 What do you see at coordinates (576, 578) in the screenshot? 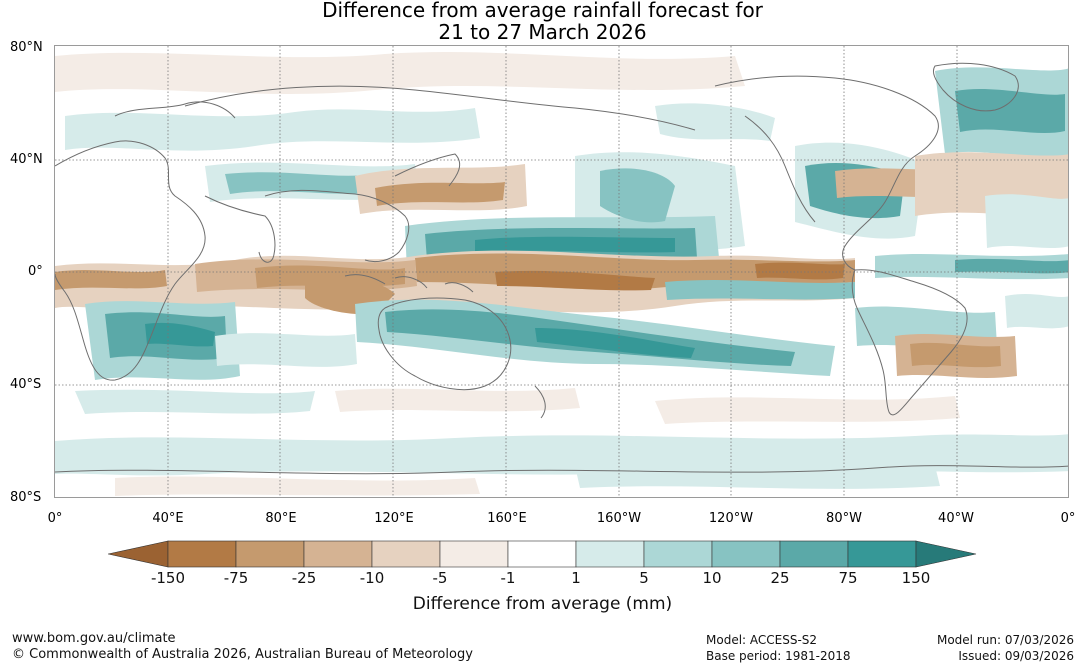
I see `colorbar-tick-label: 1` at bounding box center [576, 578].